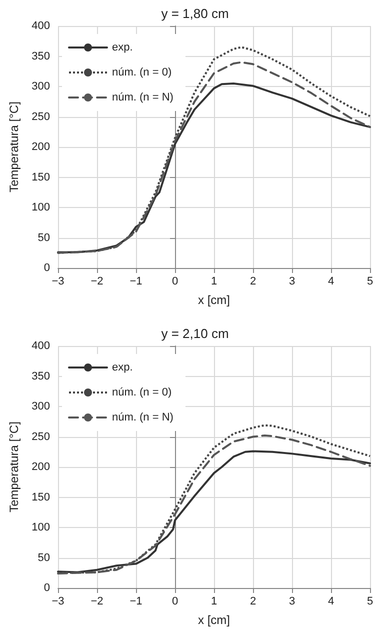 Image resolution: width=390 pixels, height=640 pixels. I want to click on chart-title: y = 1,80 cm, so click(195, 13).